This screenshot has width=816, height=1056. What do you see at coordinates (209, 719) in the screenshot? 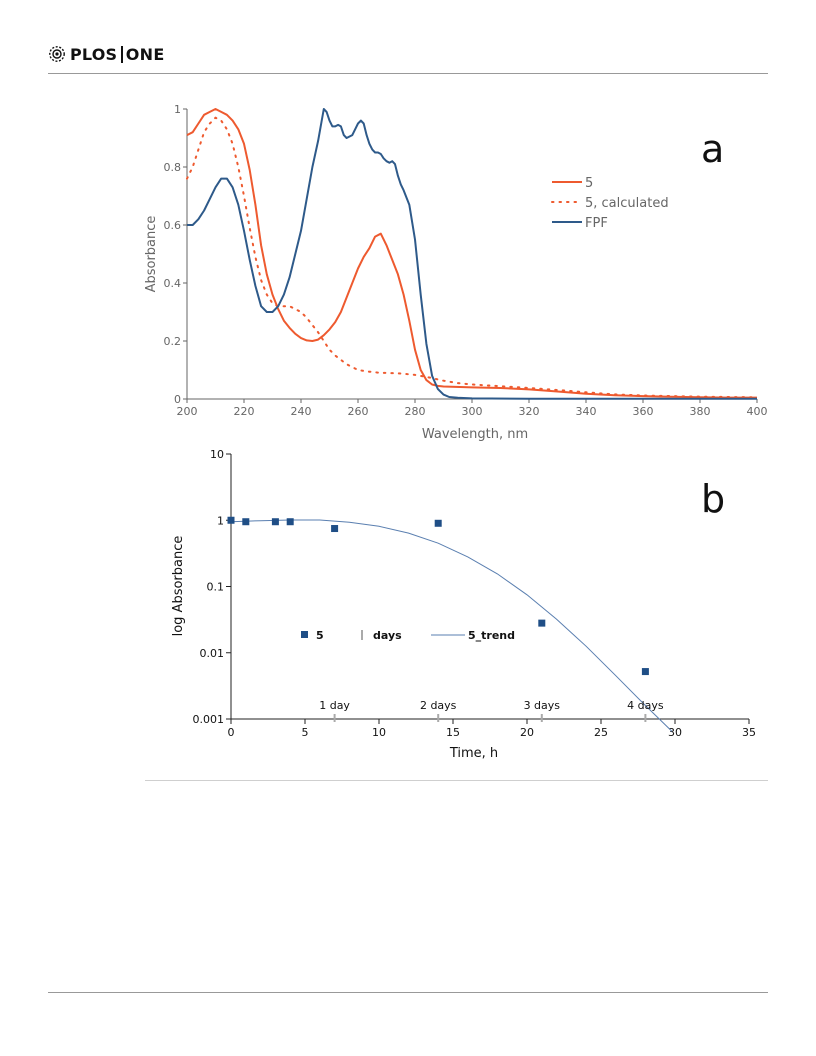
I see `panel-b-y-tick-label: 0.001` at bounding box center [209, 719].